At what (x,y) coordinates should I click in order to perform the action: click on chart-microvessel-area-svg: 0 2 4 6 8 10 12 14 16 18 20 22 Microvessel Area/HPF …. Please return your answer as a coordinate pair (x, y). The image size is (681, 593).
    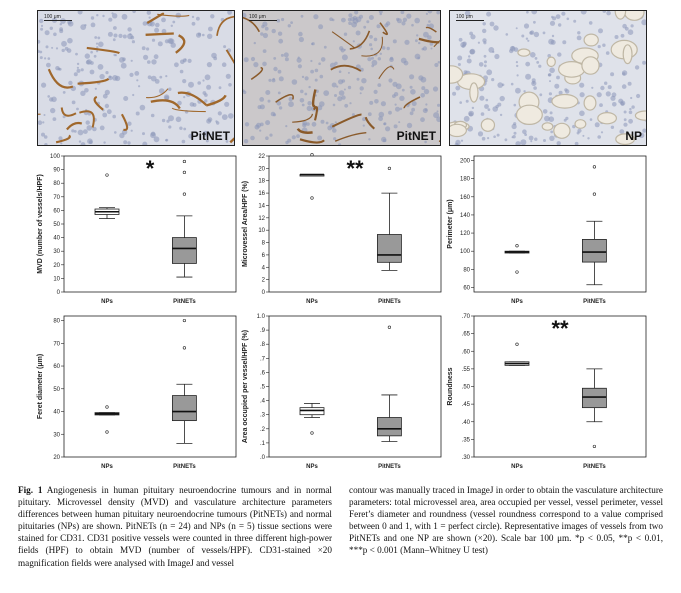
    Looking at the image, I should click on (342, 229).